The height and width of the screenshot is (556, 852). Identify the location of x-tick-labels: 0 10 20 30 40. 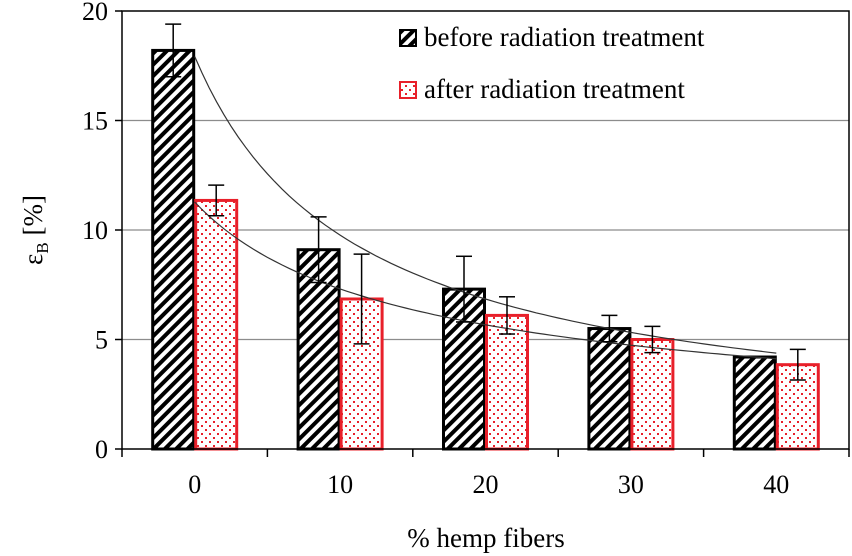
(488, 484).